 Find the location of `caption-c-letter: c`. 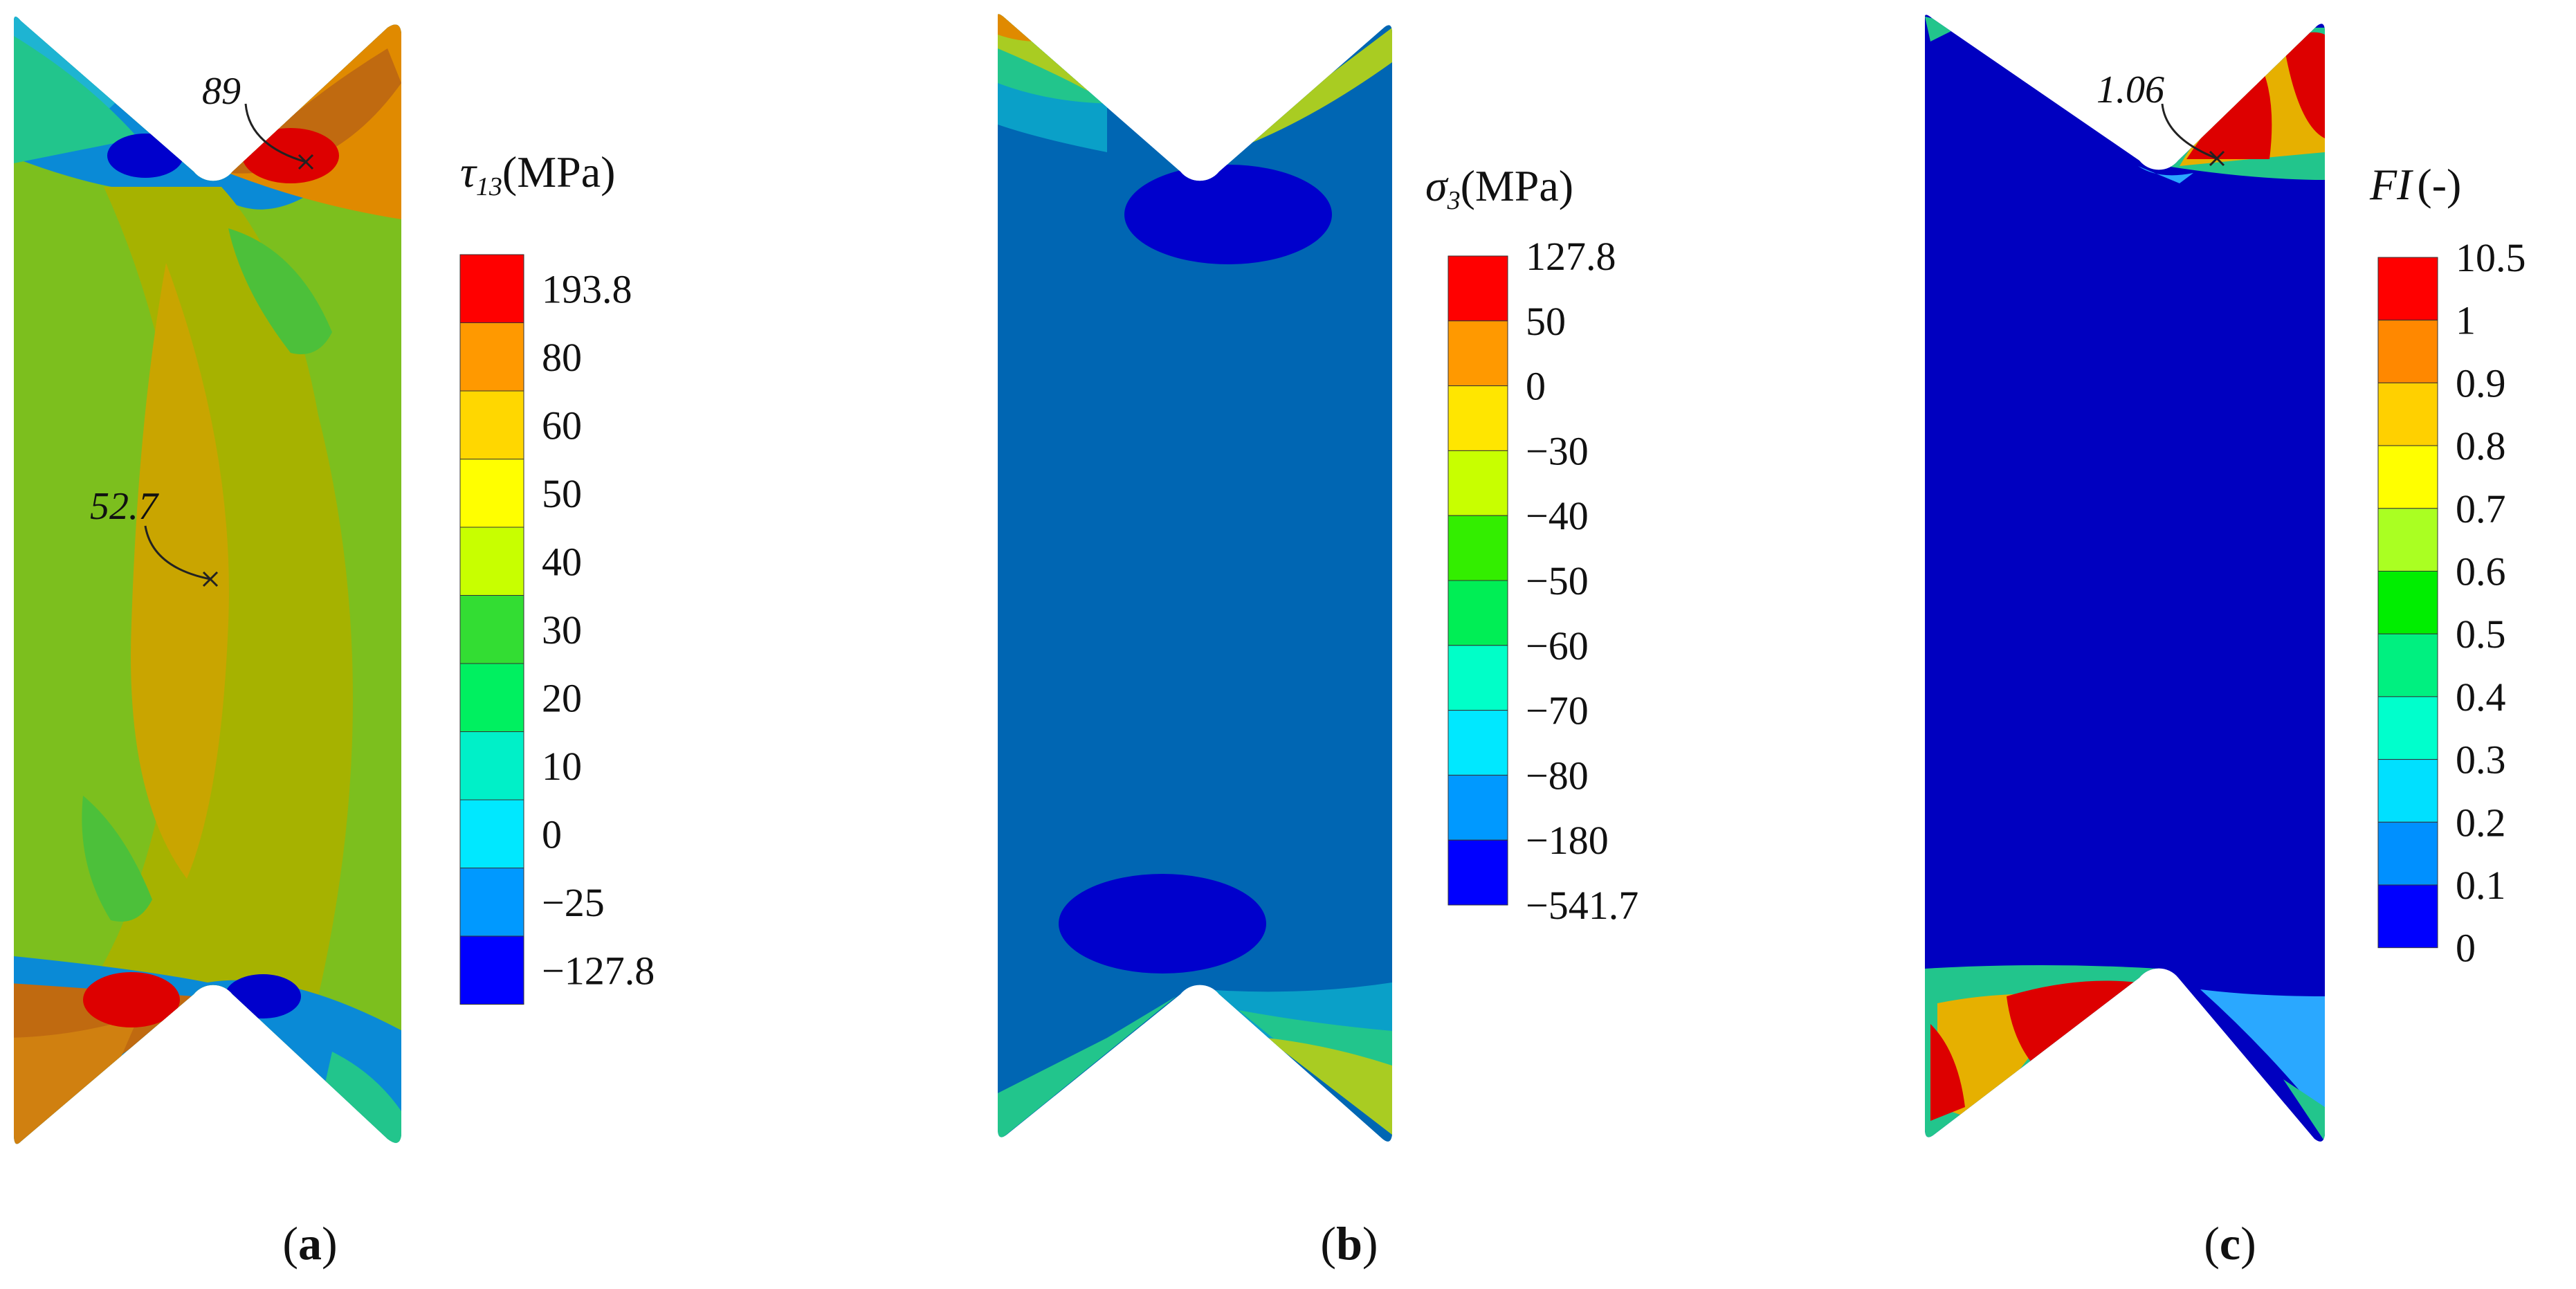

caption-c-letter: c is located at coordinates (2230, 1243).